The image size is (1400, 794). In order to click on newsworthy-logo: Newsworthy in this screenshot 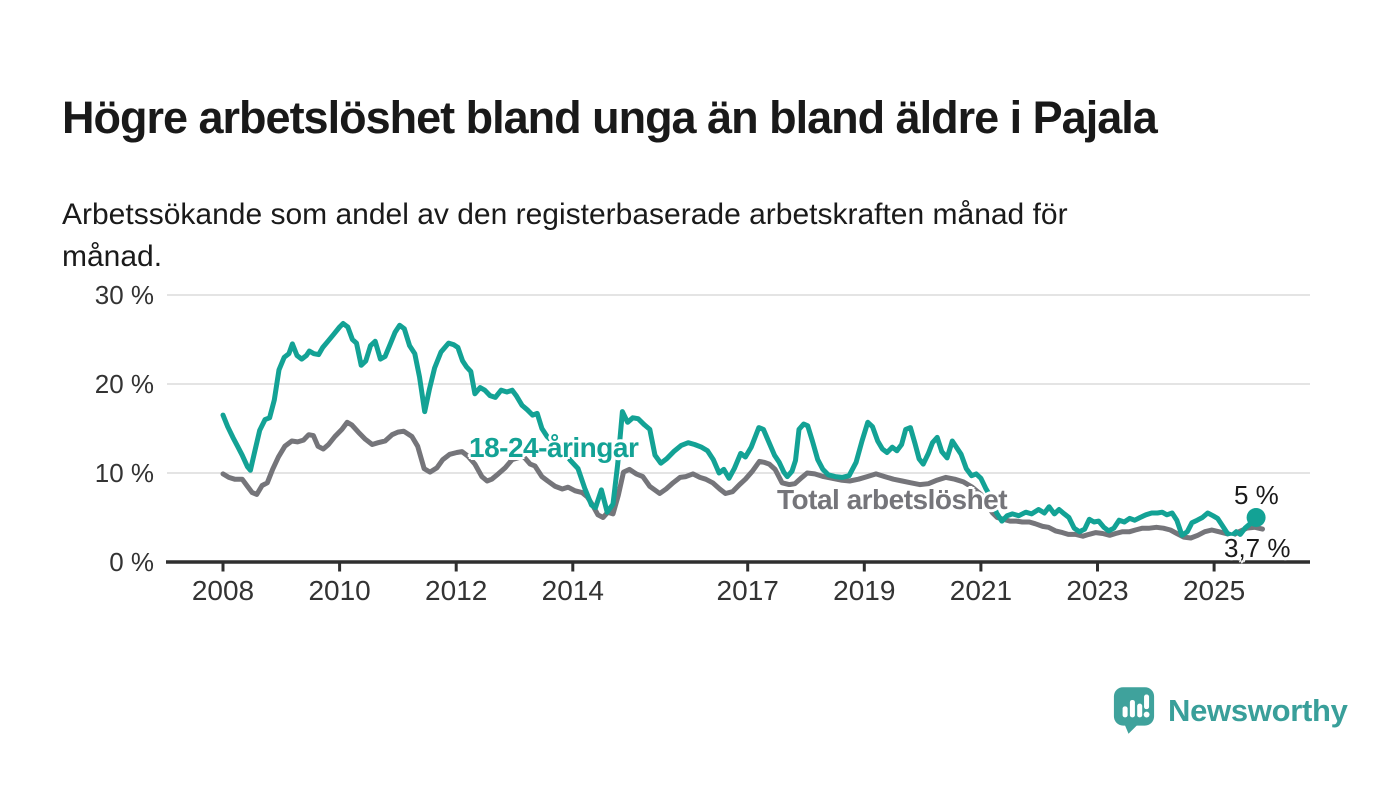, I will do `click(1230, 710)`.